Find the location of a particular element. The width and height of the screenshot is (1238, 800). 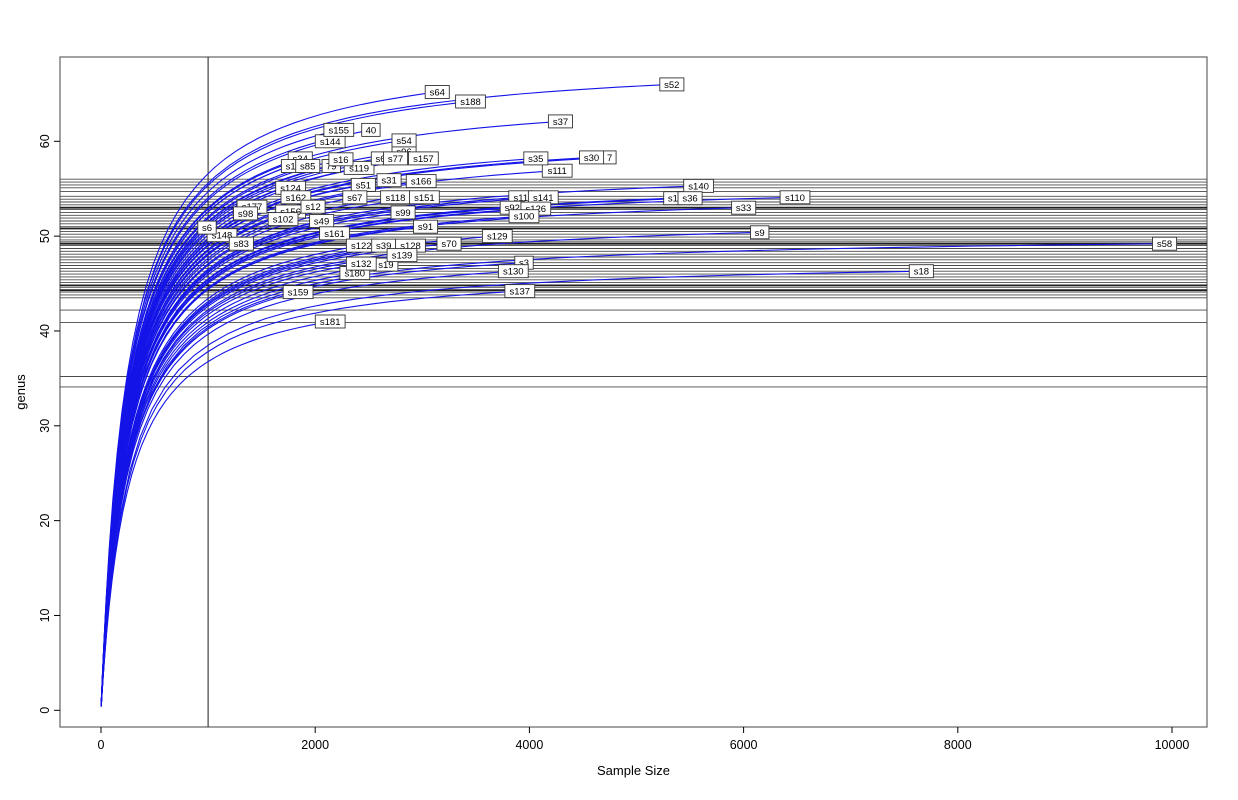

sample-label-box-s155 is located at coordinates (339, 129).